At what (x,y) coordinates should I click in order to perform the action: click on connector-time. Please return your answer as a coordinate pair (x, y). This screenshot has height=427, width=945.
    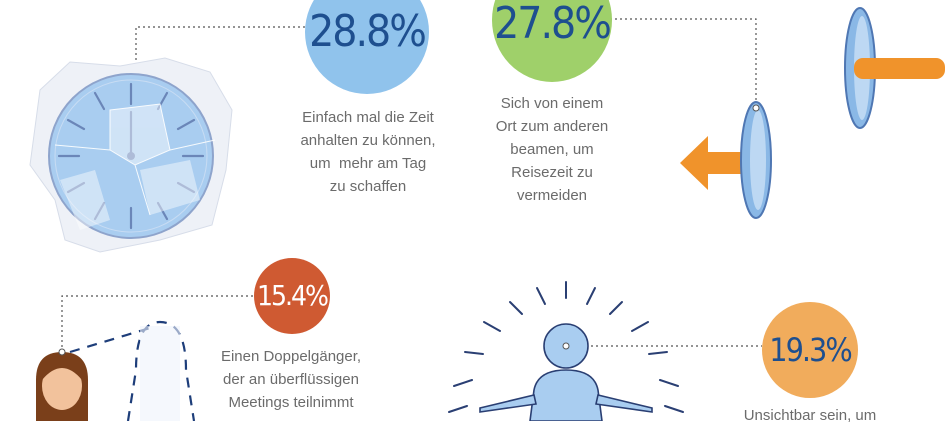
    Looking at the image, I should click on (220, 43).